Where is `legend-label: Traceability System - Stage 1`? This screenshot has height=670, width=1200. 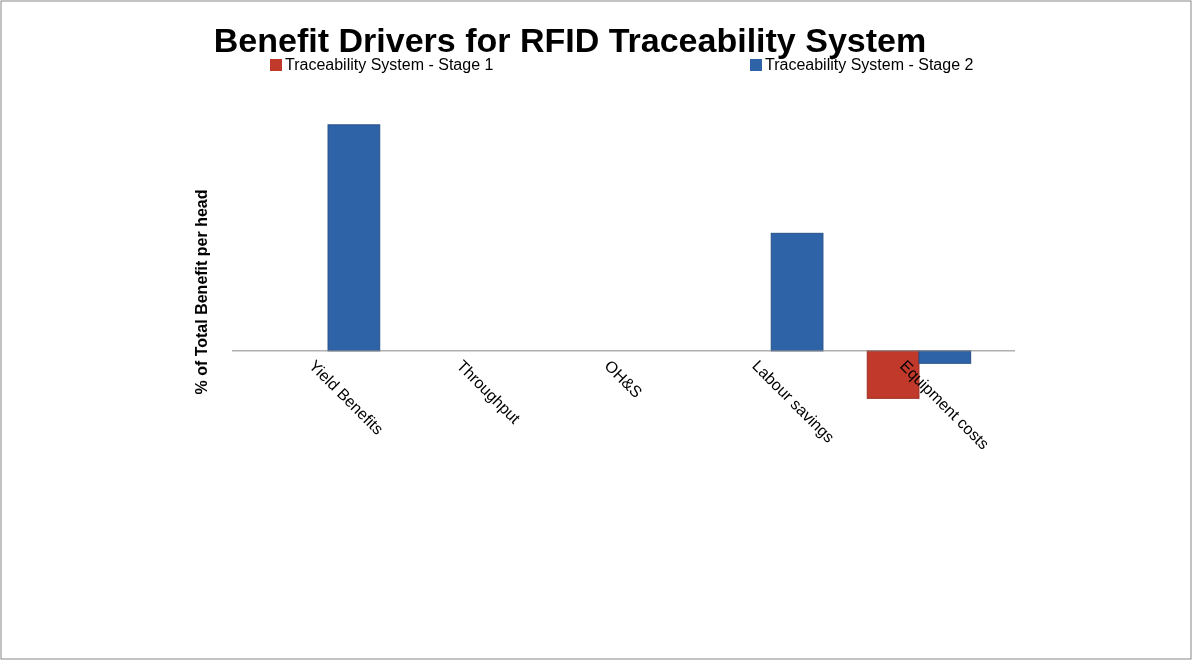 legend-label: Traceability System - Stage 1 is located at coordinates (389, 64).